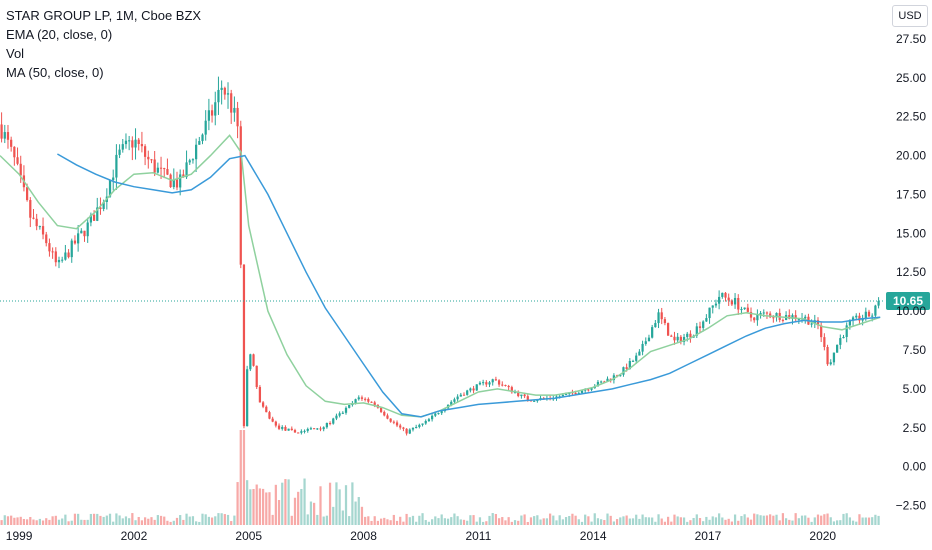 The image size is (932, 550). What do you see at coordinates (911, 117) in the screenshot?
I see `y-tick-label: 22.50` at bounding box center [911, 117].